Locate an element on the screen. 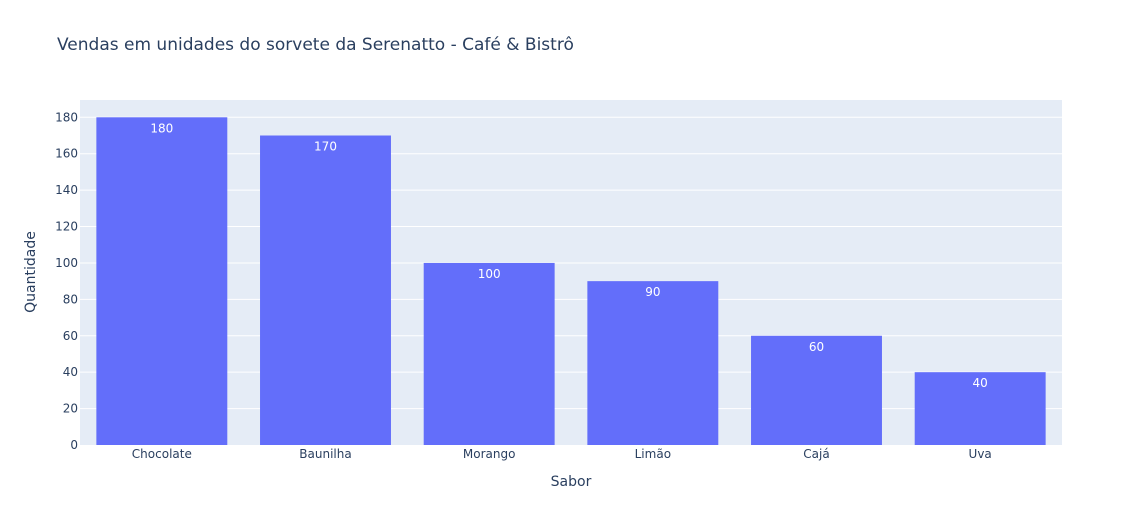 This screenshot has height=525, width=1142. x-axis-title: Sabor is located at coordinates (571, 482).